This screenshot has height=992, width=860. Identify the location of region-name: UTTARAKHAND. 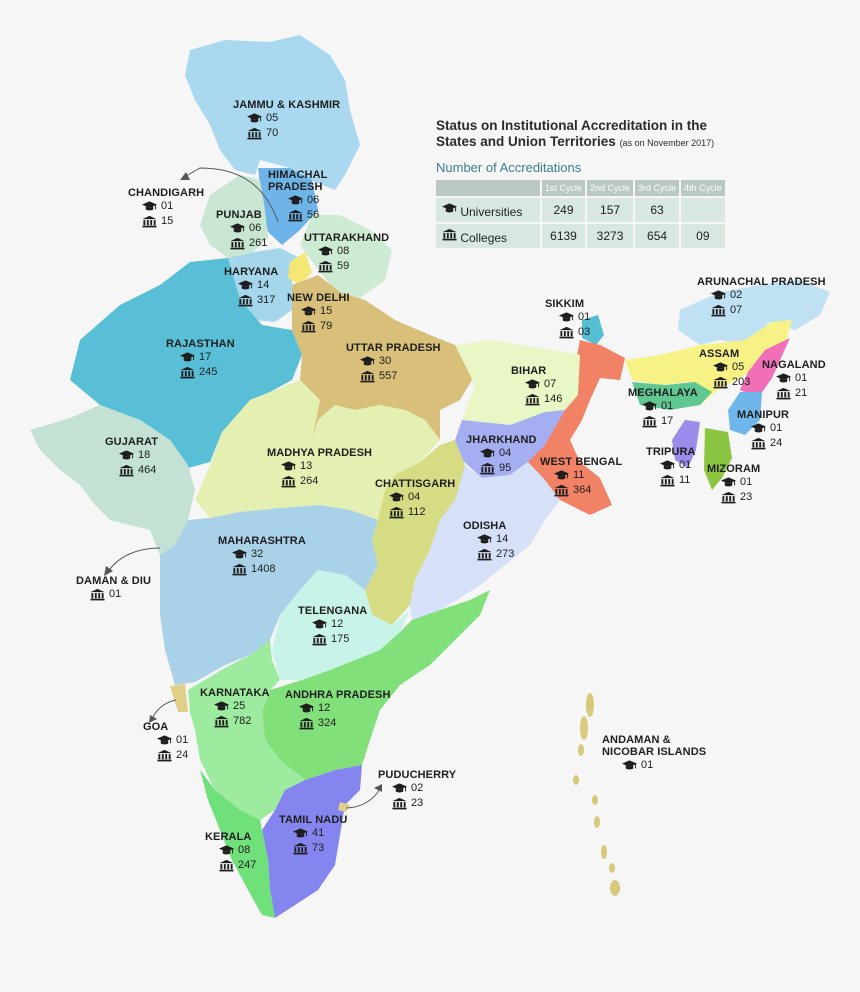
(347, 238).